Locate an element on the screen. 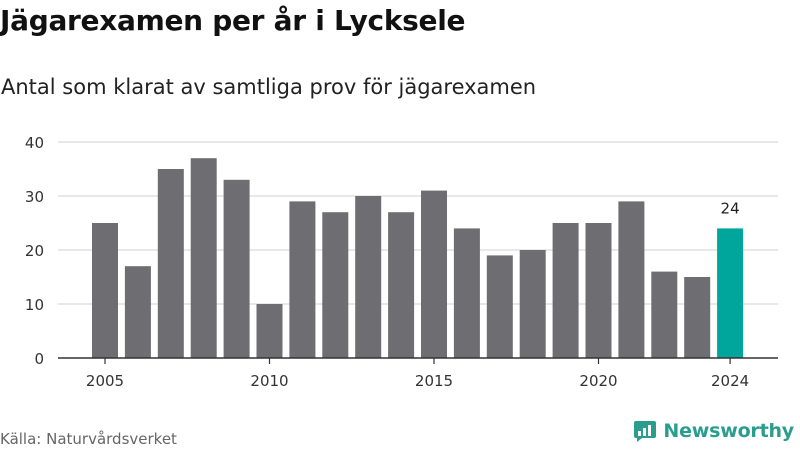 This screenshot has height=450, width=800. y-tick-label: 0 is located at coordinates (39, 359).